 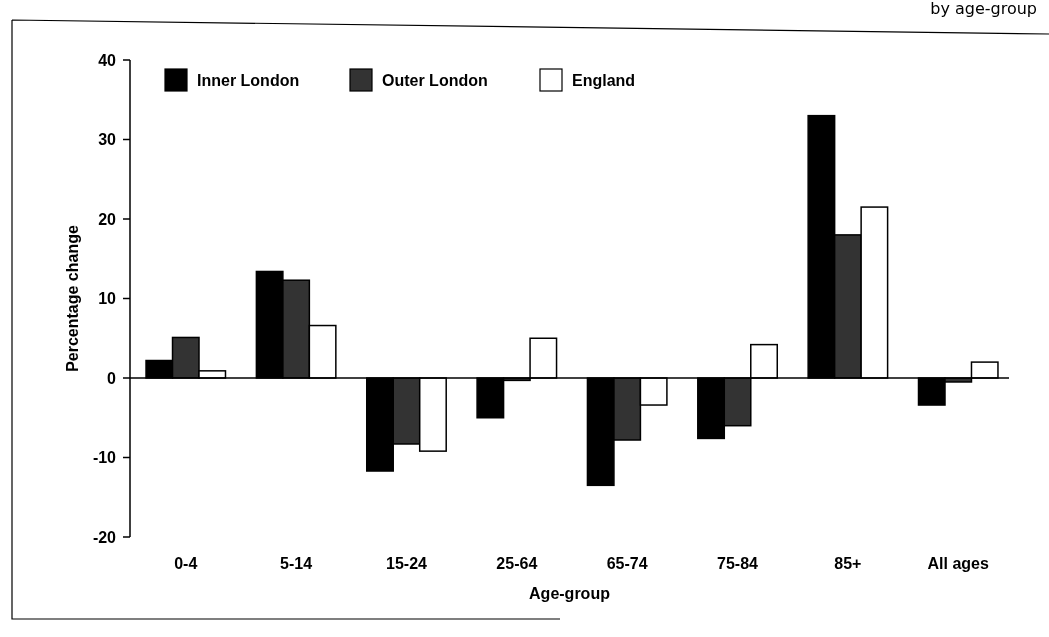 I want to click on x-tick-label: 75-84, so click(x=738, y=563).